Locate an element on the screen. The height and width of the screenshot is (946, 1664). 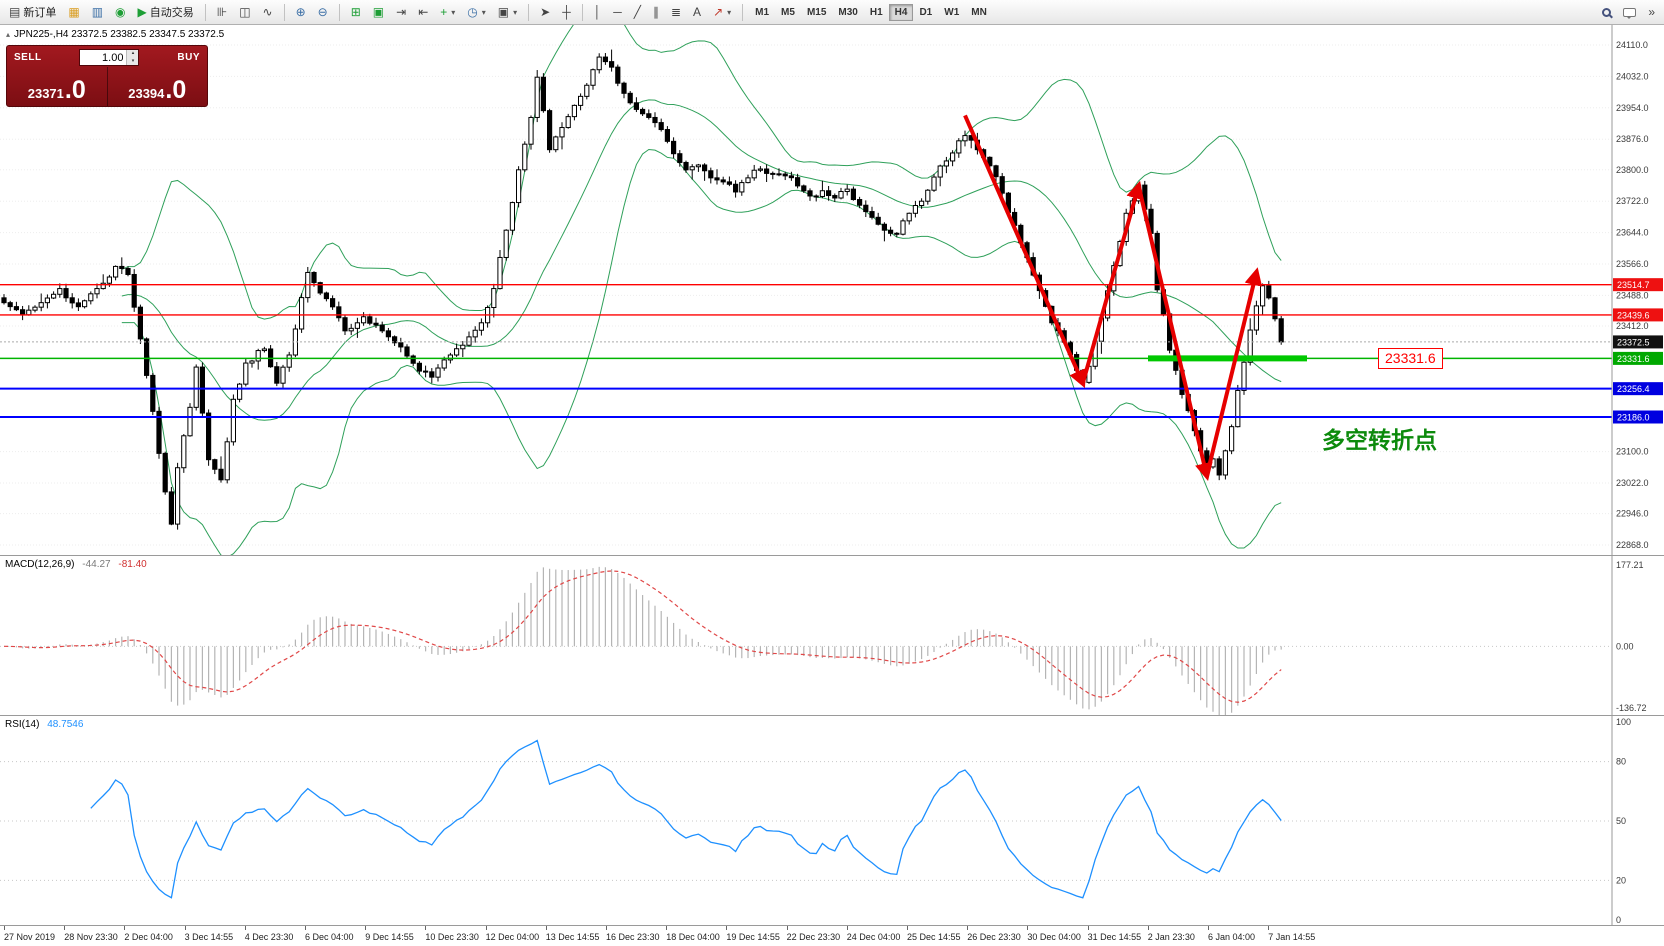
templates-button: ▣ ▾ is located at coordinates (507, 12).